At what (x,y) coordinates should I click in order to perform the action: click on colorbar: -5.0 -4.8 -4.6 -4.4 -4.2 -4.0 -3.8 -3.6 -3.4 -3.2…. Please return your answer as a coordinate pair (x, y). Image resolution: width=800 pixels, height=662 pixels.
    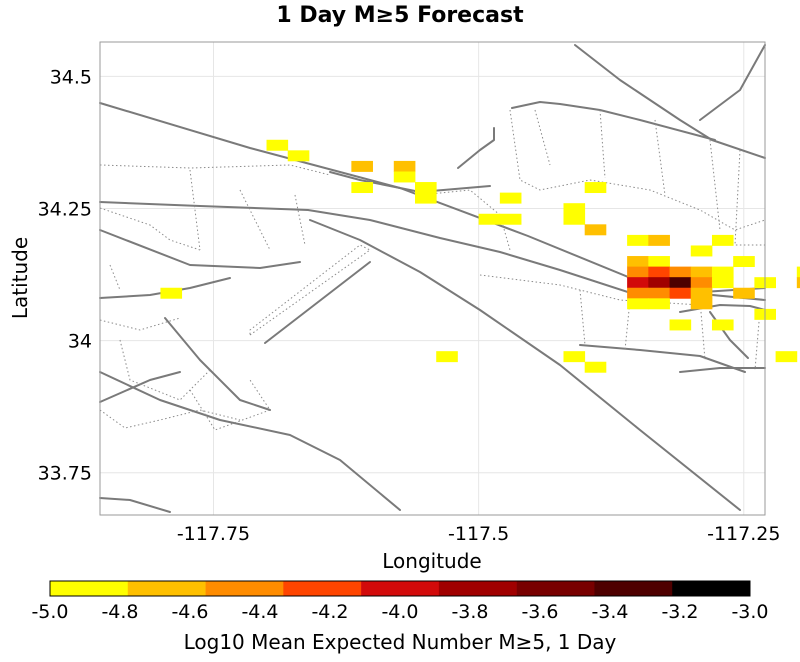
    Looking at the image, I should click on (400, 601).